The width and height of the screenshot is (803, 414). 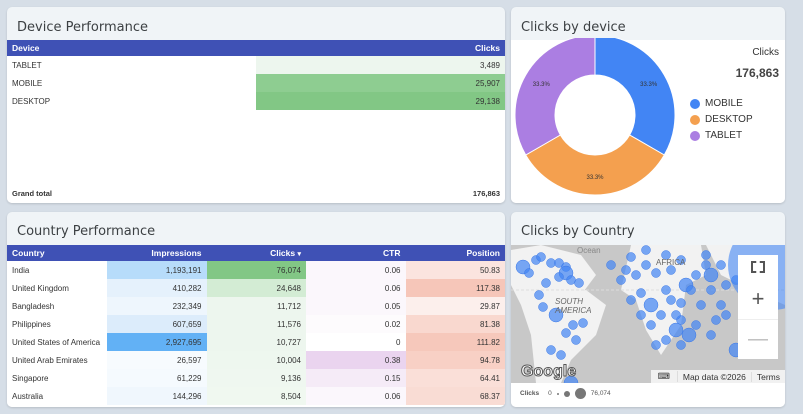 What do you see at coordinates (455, 306) in the screenshot?
I see `position-cell: 29.87` at bounding box center [455, 306].